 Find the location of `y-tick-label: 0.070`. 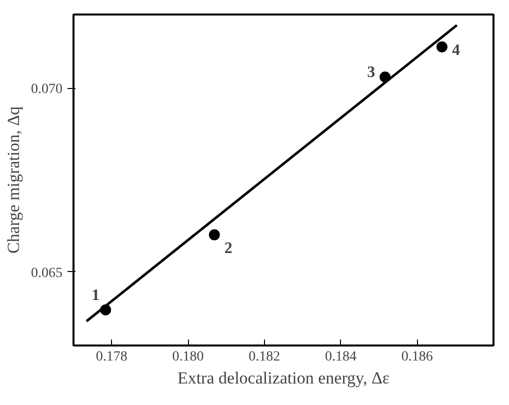

y-tick-label: 0.070 is located at coordinates (46, 90).